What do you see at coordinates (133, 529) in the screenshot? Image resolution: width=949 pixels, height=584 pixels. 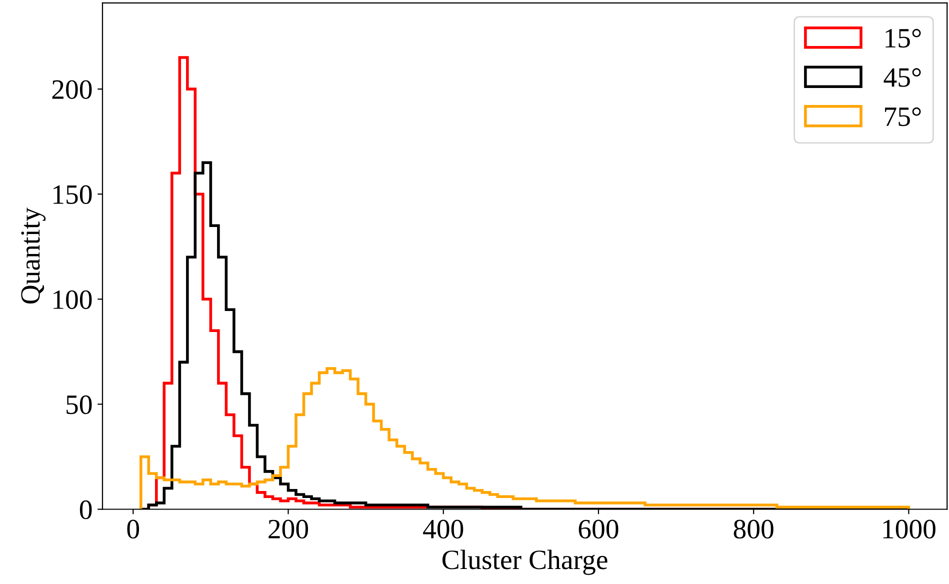 I see `x-tick-label: 0` at bounding box center [133, 529].